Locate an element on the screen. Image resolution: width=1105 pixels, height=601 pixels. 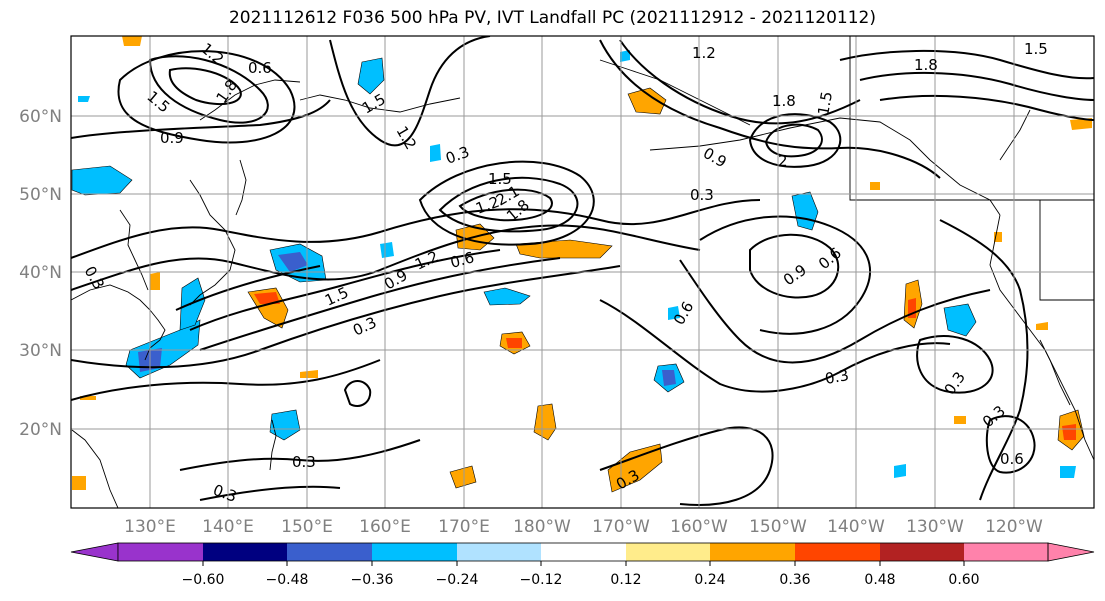
contour-label: 0.9 is located at coordinates (172, 138).